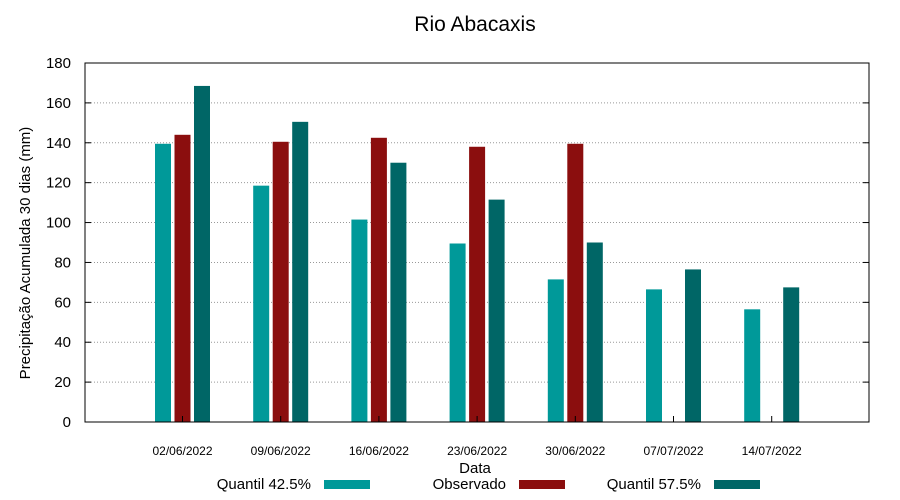  What do you see at coordinates (58, 223) in the screenshot?
I see `y-tick-label: 100` at bounding box center [58, 223].